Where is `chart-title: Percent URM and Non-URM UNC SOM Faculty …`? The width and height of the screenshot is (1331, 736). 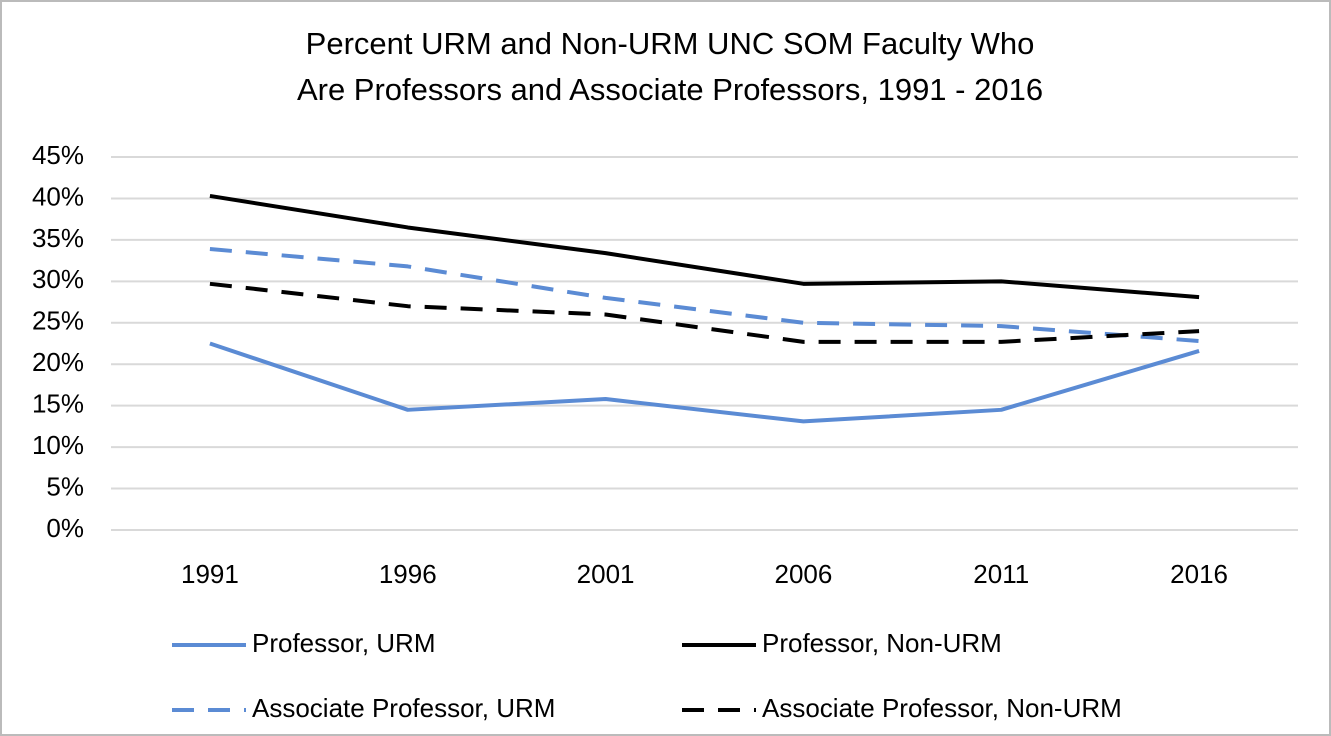 chart-title: Percent URM and Non-URM UNC SOM Faculty … is located at coordinates (670, 43).